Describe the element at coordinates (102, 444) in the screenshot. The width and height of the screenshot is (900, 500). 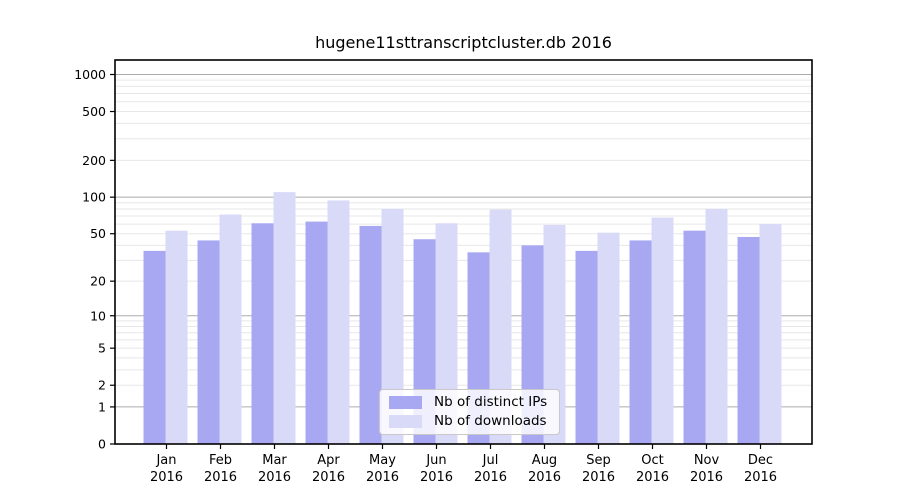
I see `y-tick-label: 0` at that location.